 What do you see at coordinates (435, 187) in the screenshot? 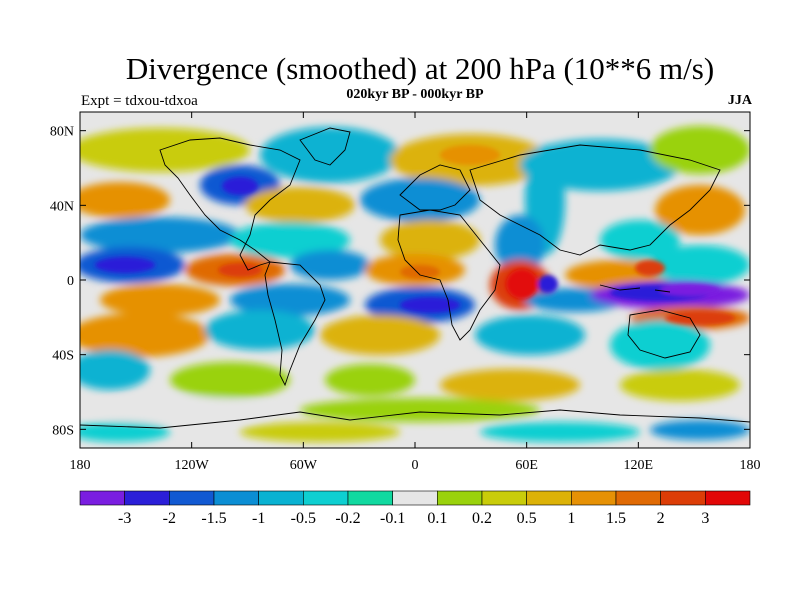
I see `europe-coast` at bounding box center [435, 187].